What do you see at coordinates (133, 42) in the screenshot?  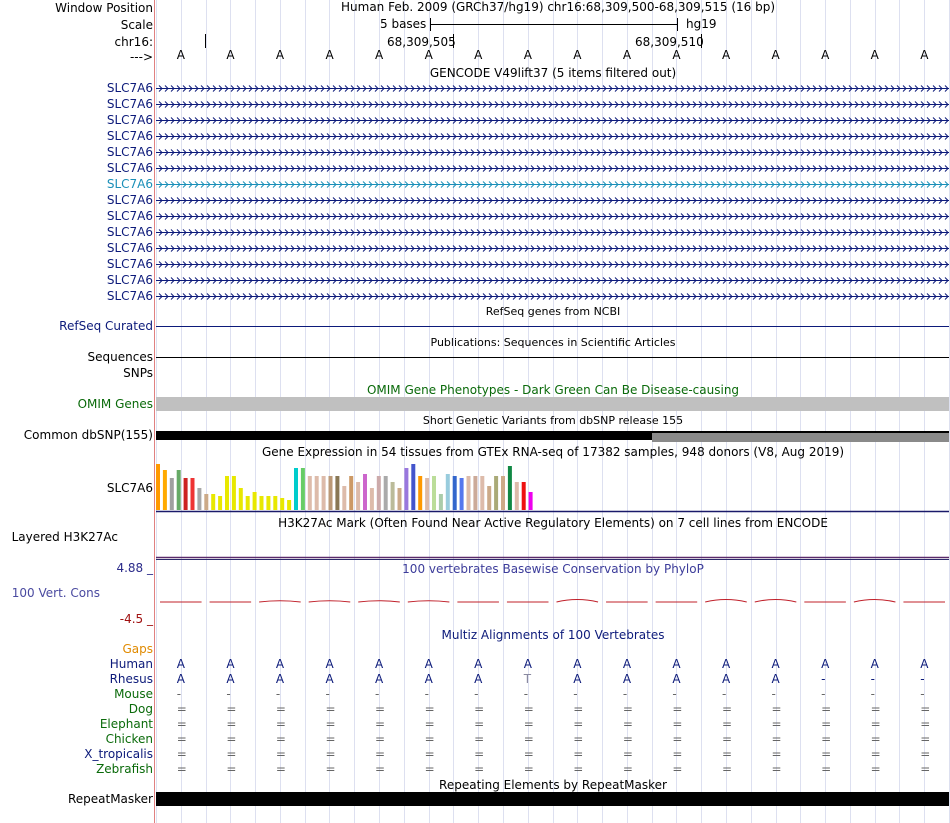 I see `chrom-label: chr16:` at bounding box center [133, 42].